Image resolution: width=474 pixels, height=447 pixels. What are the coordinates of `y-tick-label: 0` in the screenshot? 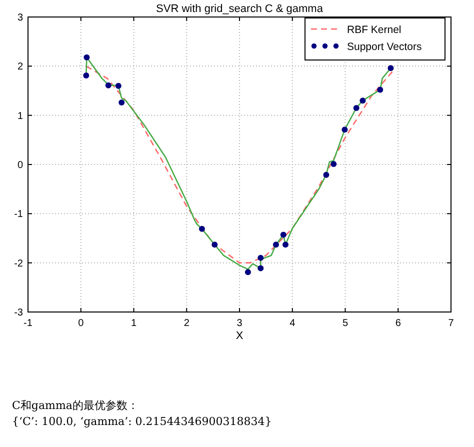 It's located at (20, 165).